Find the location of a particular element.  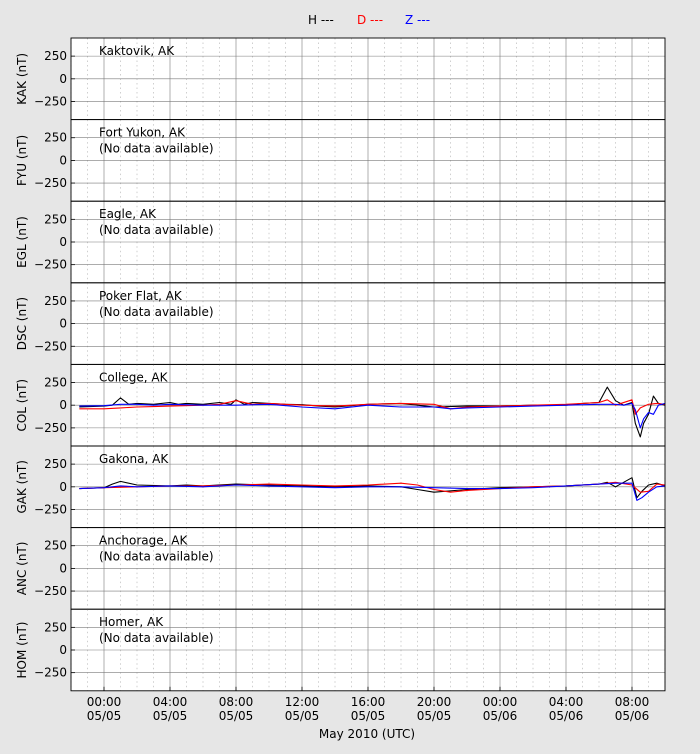

station-name-label: Gakona, AK is located at coordinates (134, 459).